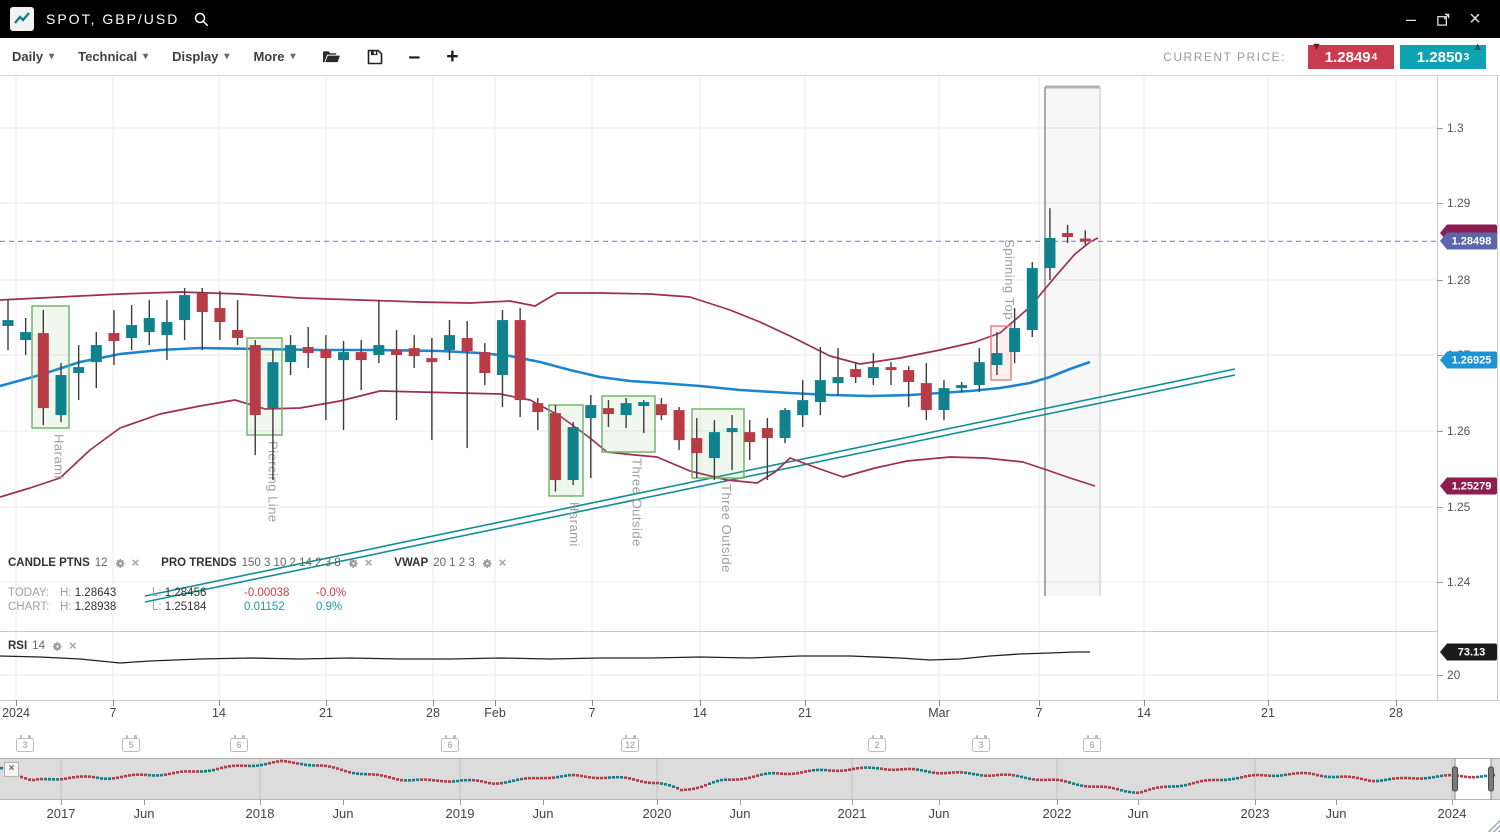  Describe the element at coordinates (750, 779) in the screenshot. I see `timeline-navigator` at that location.